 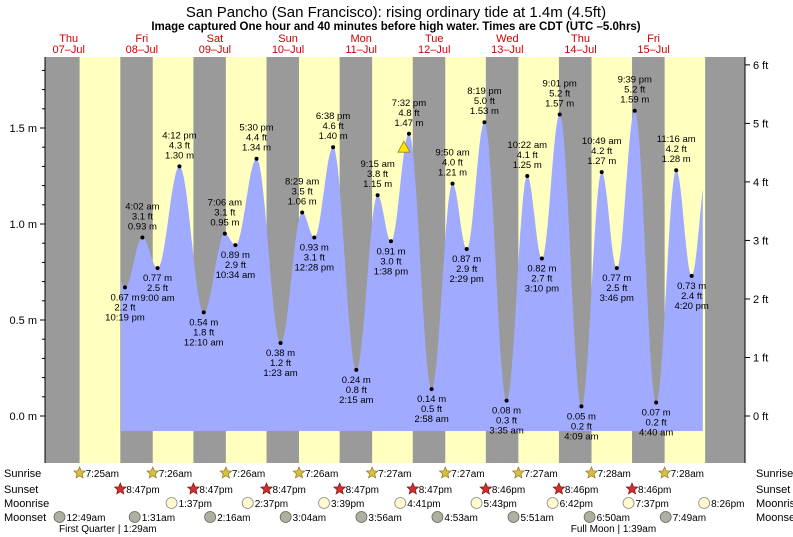 What do you see at coordinates (676, 139) in the screenshot?
I see `tide-label: 11:16 am` at bounding box center [676, 139].